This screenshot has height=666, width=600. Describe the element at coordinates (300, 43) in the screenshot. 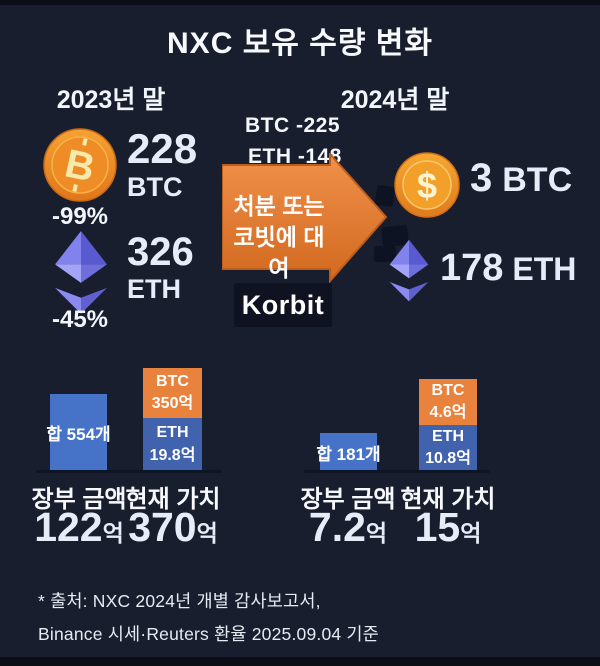

I see `page-title: NXC 보유 수량 변화` at that location.